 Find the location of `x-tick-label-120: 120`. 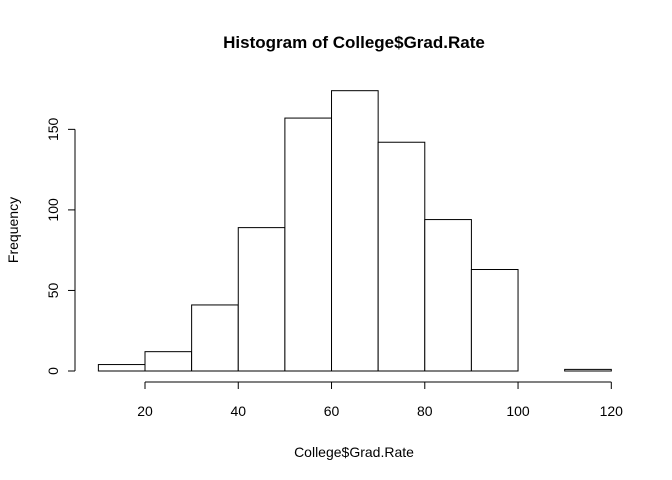

x-tick-label-120: 120 is located at coordinates (612, 411).